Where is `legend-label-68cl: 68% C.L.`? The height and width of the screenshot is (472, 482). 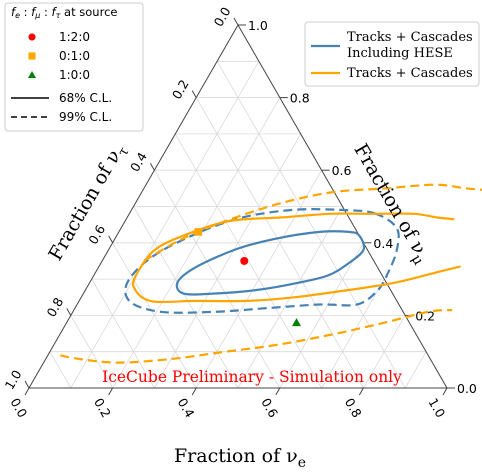 legend-label-68cl: 68% C.L. is located at coordinates (85, 98).